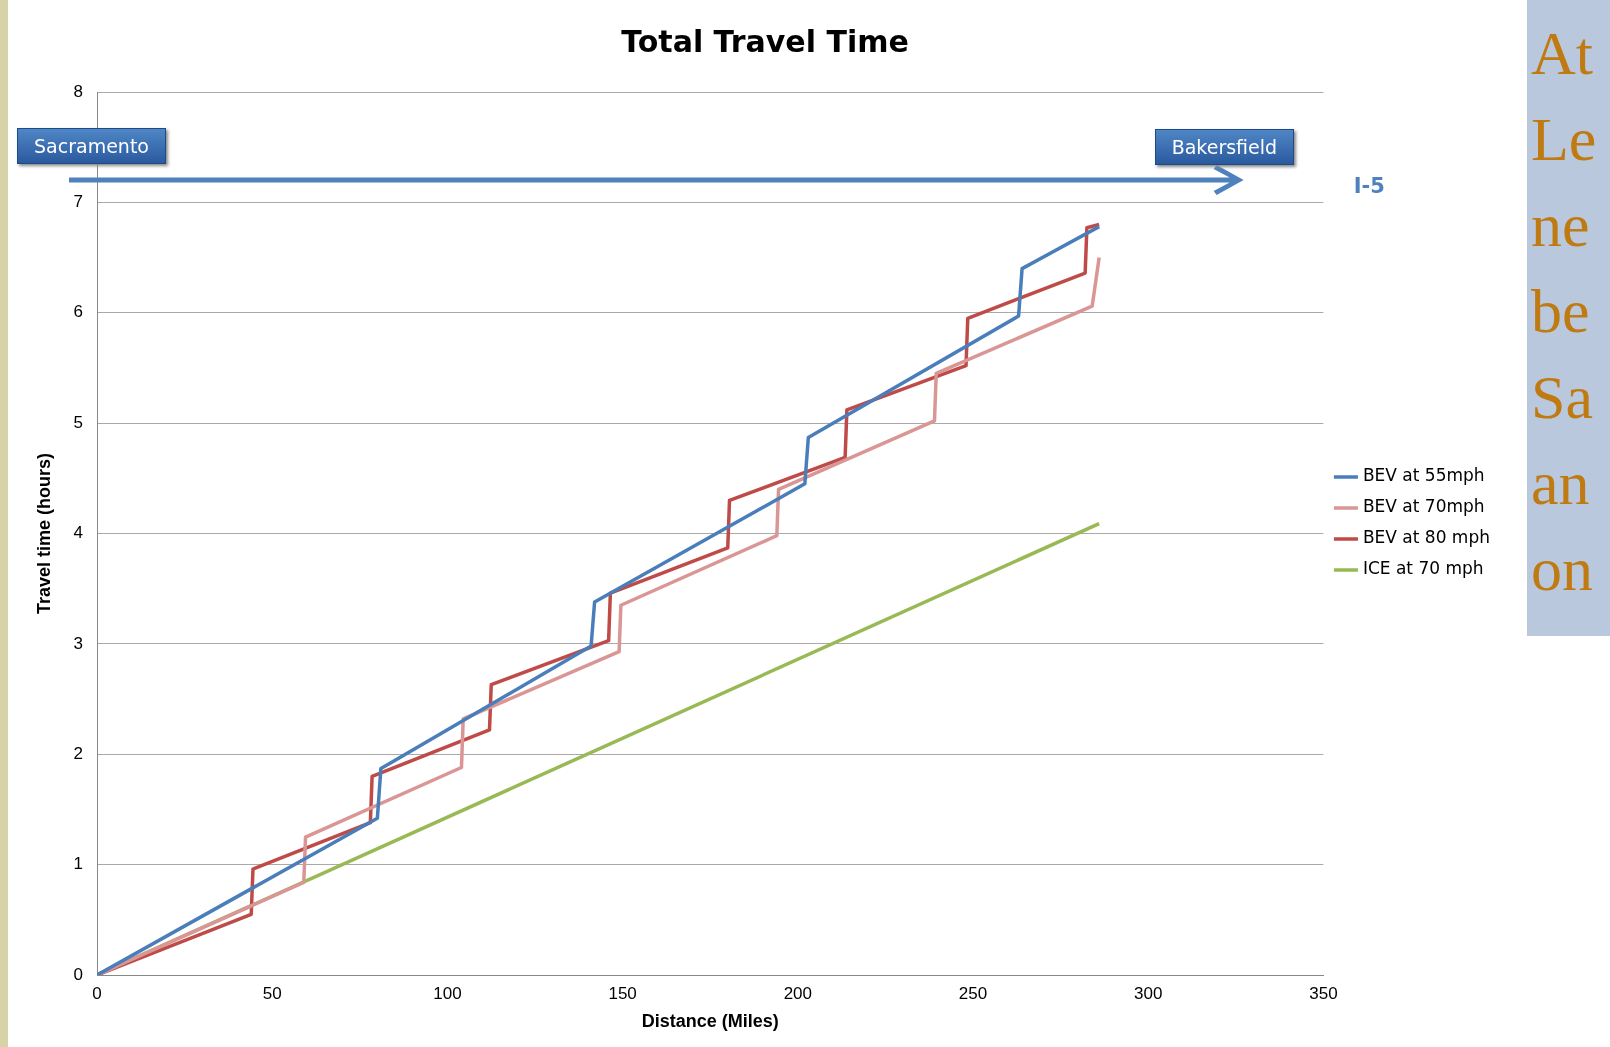 This screenshot has width=1610, height=1047. I want to click on legend-label: BEV at 55mph, so click(1423, 475).